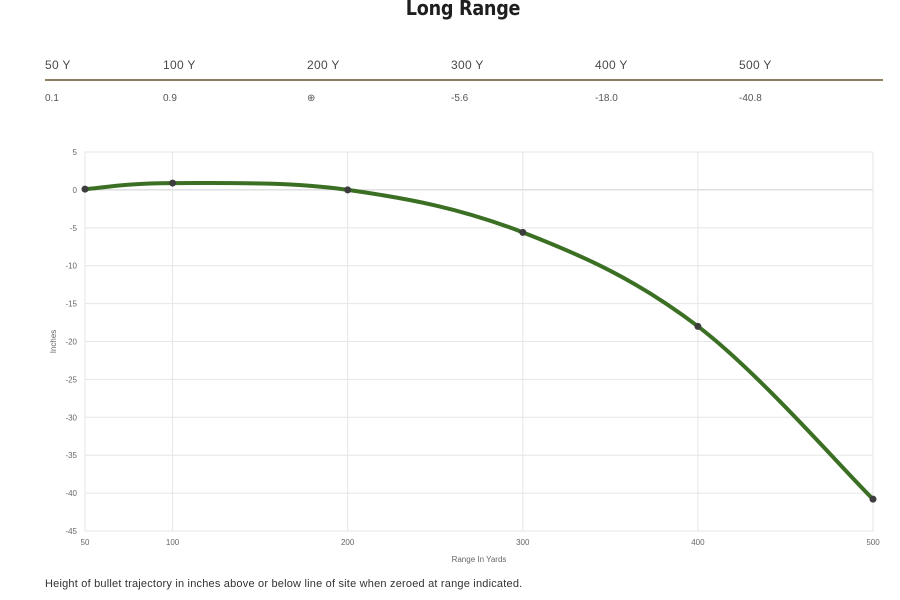  What do you see at coordinates (74, 228) in the screenshot?
I see `y-tick-label: -5` at bounding box center [74, 228].